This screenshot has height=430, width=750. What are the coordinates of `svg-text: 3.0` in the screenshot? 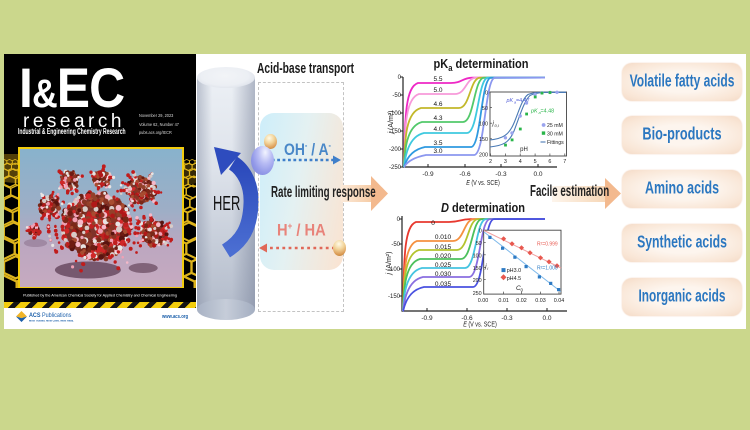 It's located at (437, 151).